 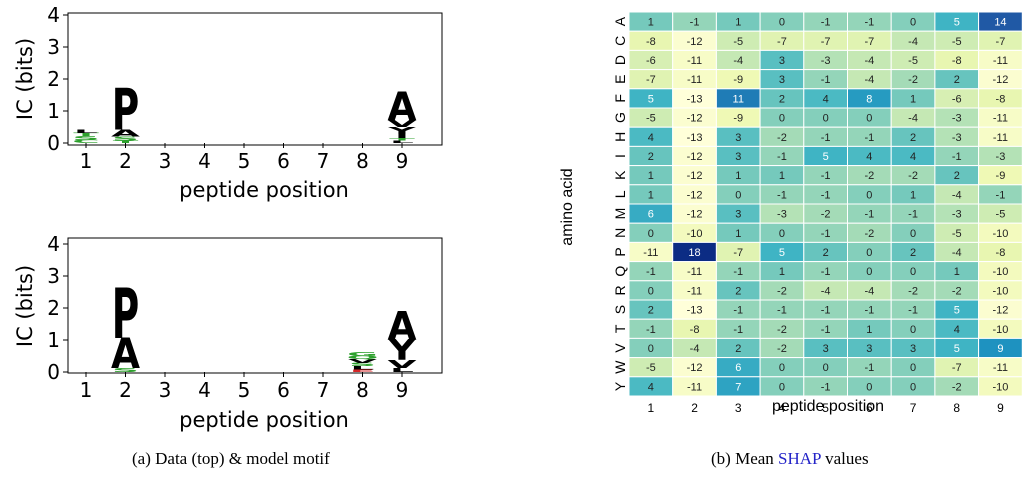 What do you see at coordinates (620, 214) in the screenshot?
I see `heatmap-row-label: M` at bounding box center [620, 214].